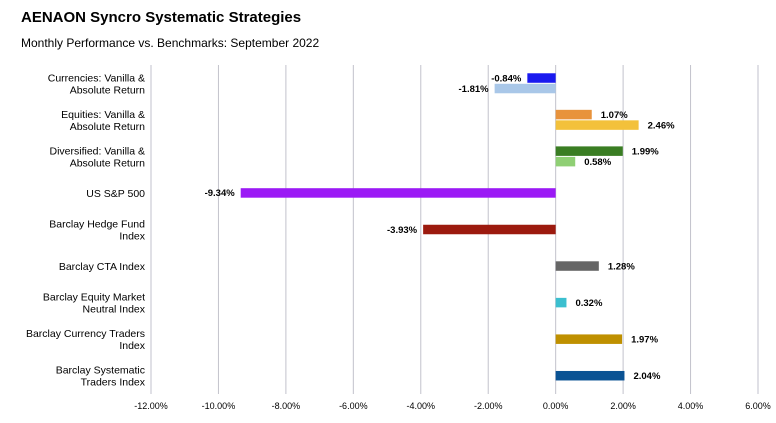  What do you see at coordinates (644, 339) in the screenshot?
I see `data-label: 1.97%` at bounding box center [644, 339].